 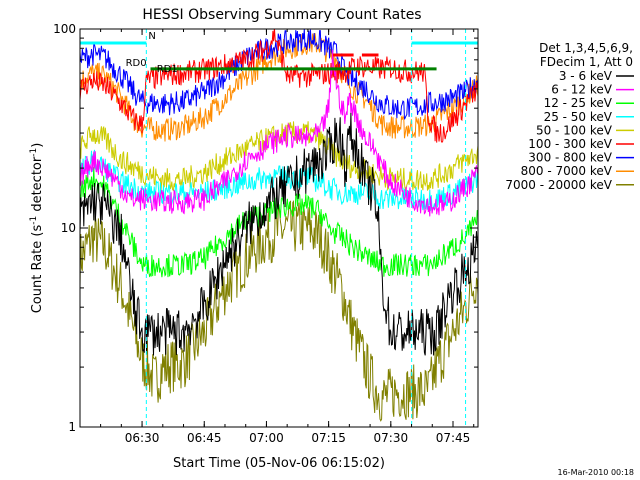 I want to click on y-axis-label-main: Count Rate (s, so click(x=37, y=269).